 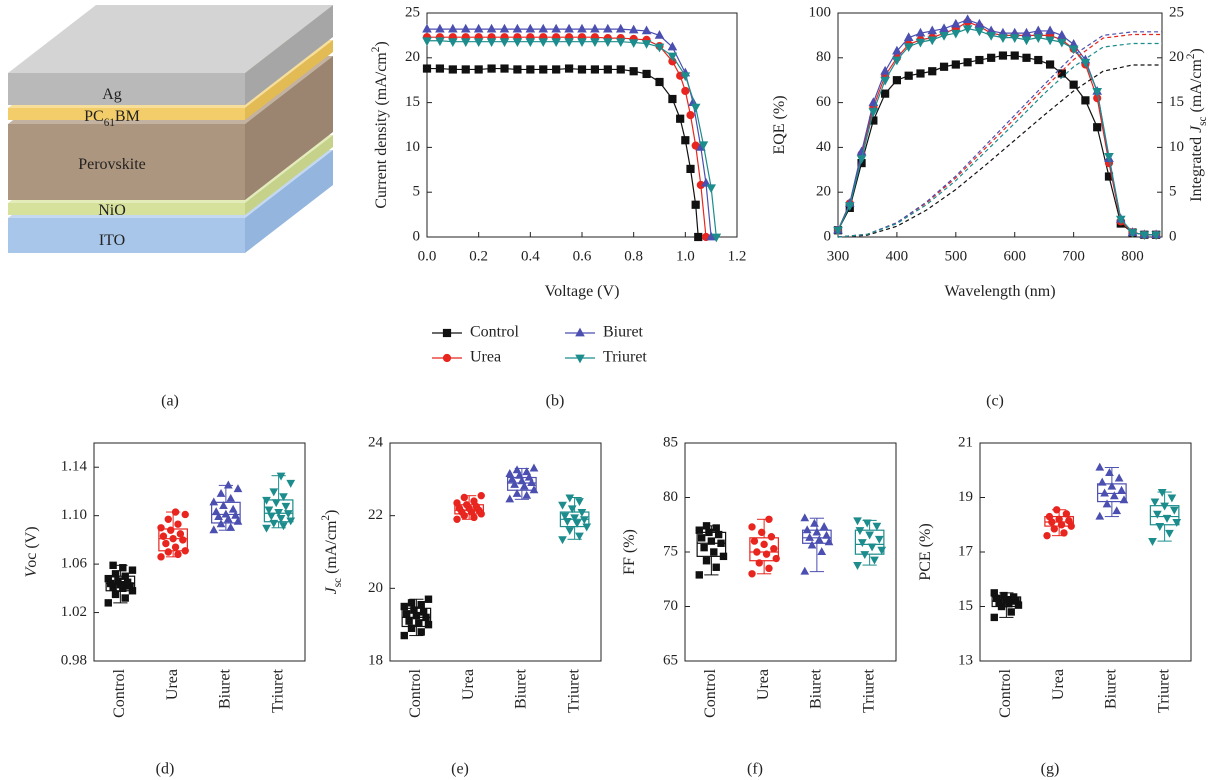 What do you see at coordinates (31, 551) in the screenshot?
I see `axis-label: Voc (V)` at bounding box center [31, 551].